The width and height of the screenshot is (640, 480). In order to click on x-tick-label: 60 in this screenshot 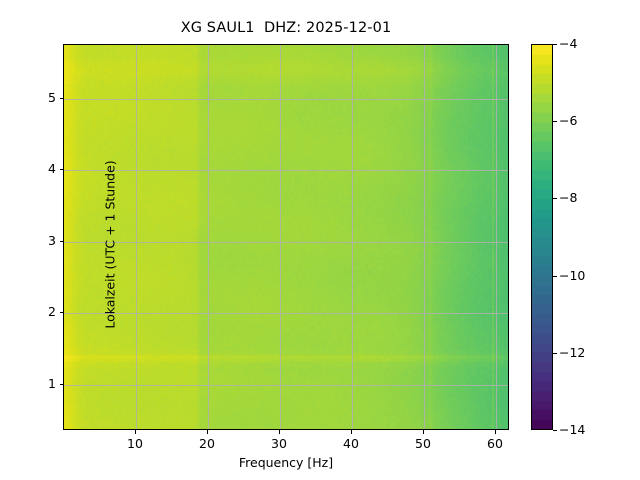, I will do `click(495, 443)`.